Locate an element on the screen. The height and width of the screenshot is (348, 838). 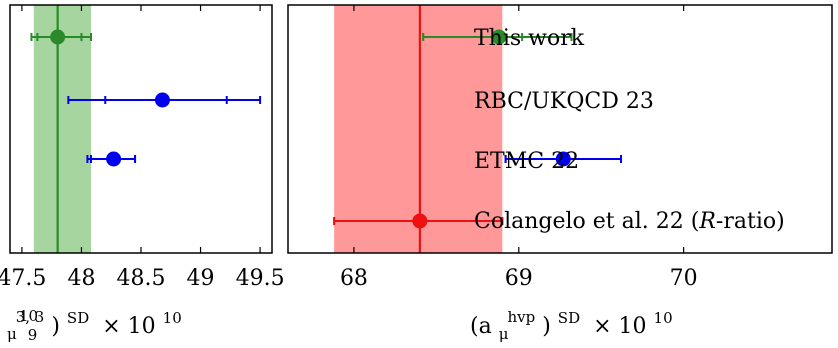
left-band-rect is located at coordinates (62, 129).